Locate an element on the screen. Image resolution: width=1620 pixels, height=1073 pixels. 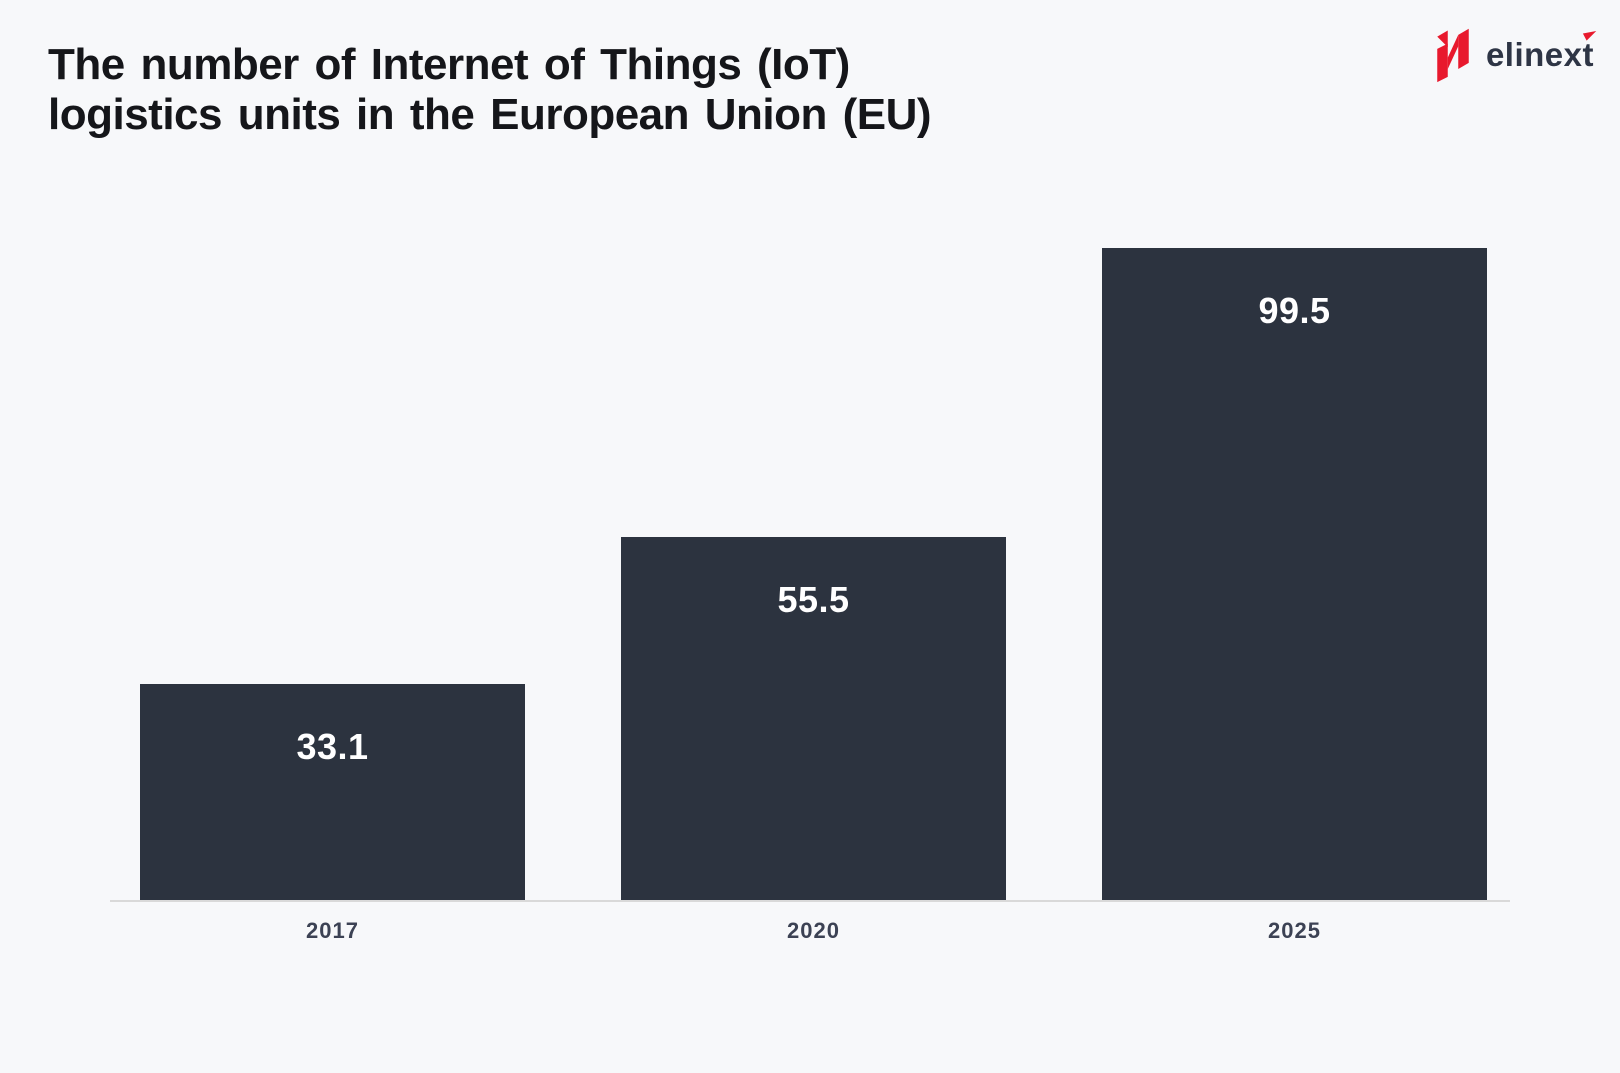
elinext-logo-text: elinext is located at coordinates (1542, 51).